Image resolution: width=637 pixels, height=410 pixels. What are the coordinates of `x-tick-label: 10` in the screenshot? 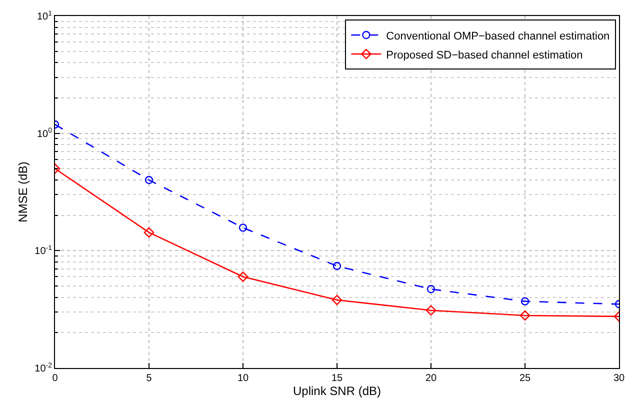 It's located at (243, 378).